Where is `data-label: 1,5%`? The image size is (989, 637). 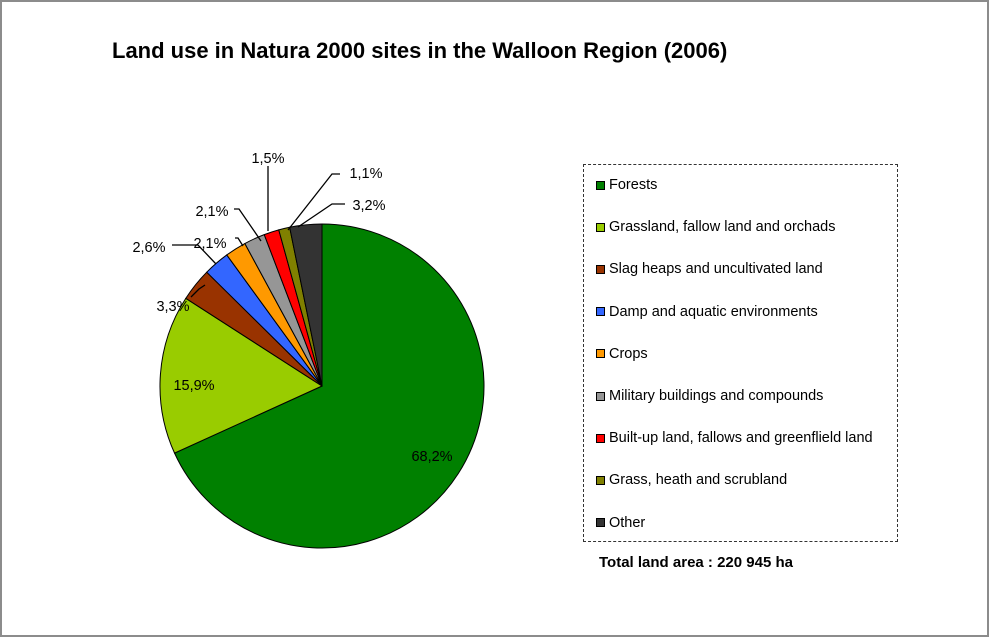
data-label: 1,5% is located at coordinates (267, 159).